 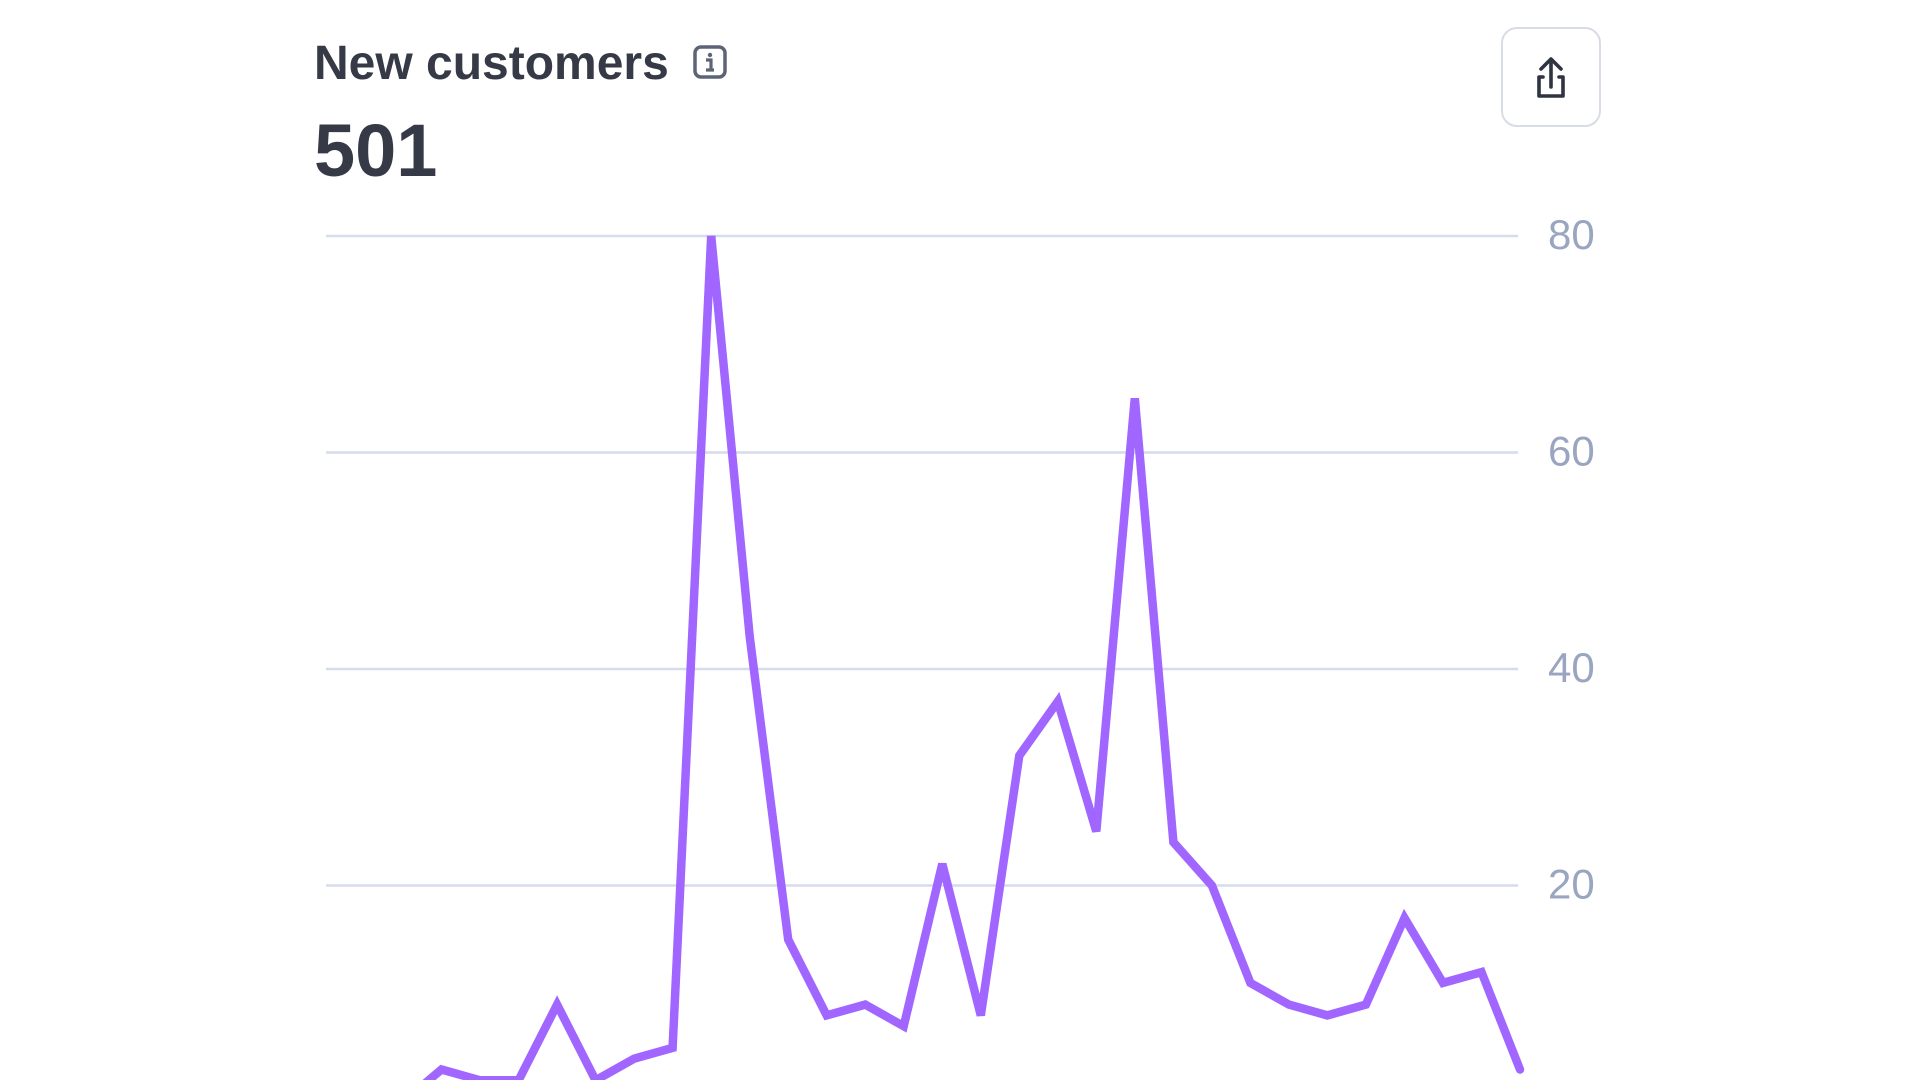 I want to click on info-icon, so click(x=710, y=62).